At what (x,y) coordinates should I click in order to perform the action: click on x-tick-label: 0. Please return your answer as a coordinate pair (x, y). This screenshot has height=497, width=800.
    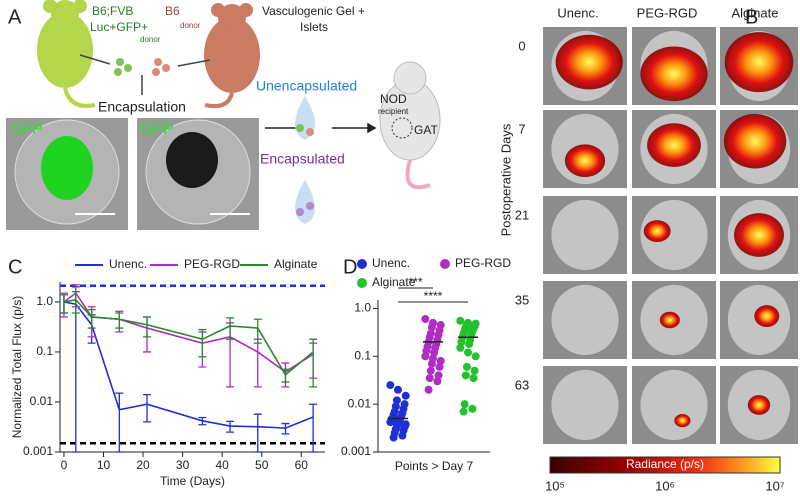
    Looking at the image, I should click on (64, 465).